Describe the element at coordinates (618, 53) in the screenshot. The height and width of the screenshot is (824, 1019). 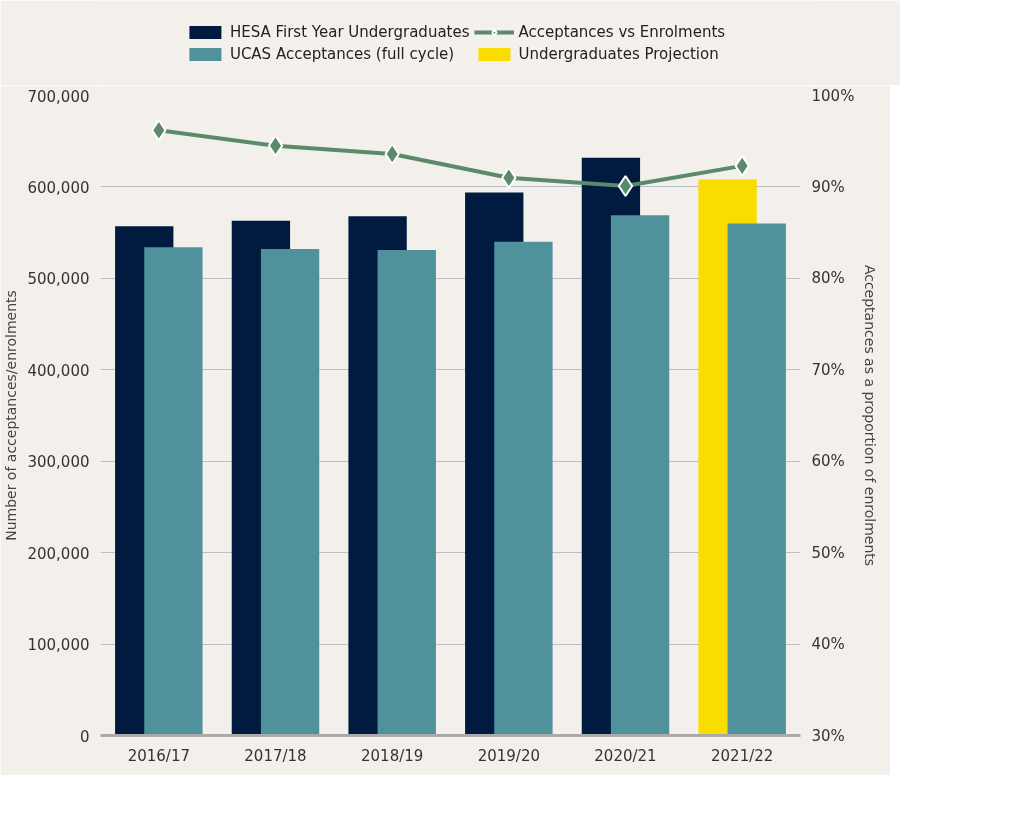
I see `legend-label: Undergraduates Projection` at that location.